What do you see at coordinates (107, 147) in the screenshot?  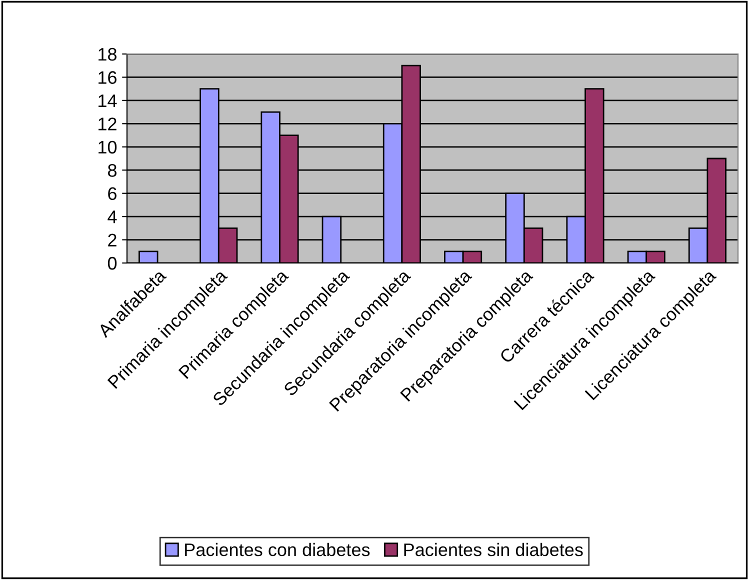 I see `y-tick-label: 10` at bounding box center [107, 147].